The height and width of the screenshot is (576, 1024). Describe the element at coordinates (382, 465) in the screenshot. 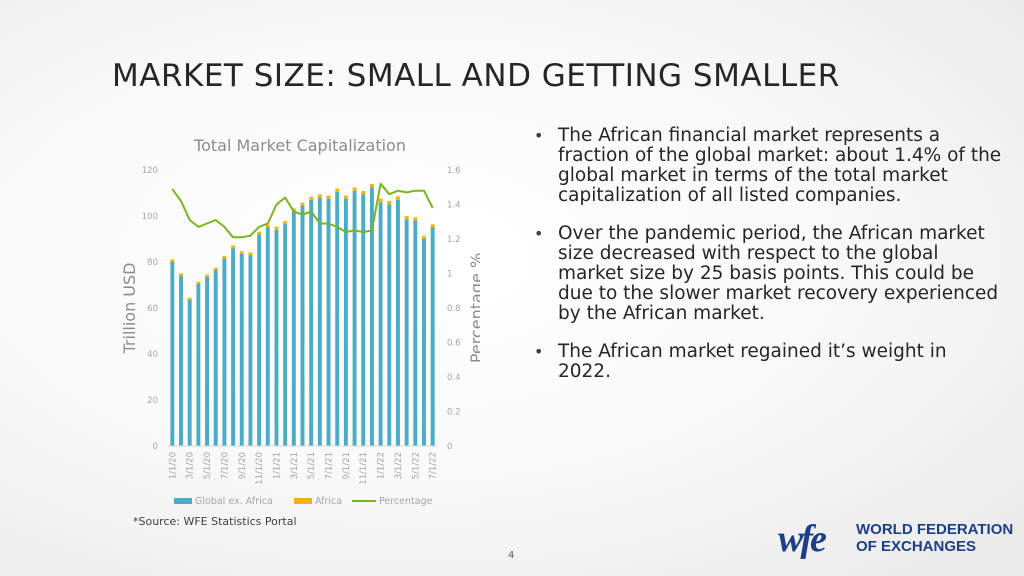

I see `x-tick-label: 1/1/22` at that location.